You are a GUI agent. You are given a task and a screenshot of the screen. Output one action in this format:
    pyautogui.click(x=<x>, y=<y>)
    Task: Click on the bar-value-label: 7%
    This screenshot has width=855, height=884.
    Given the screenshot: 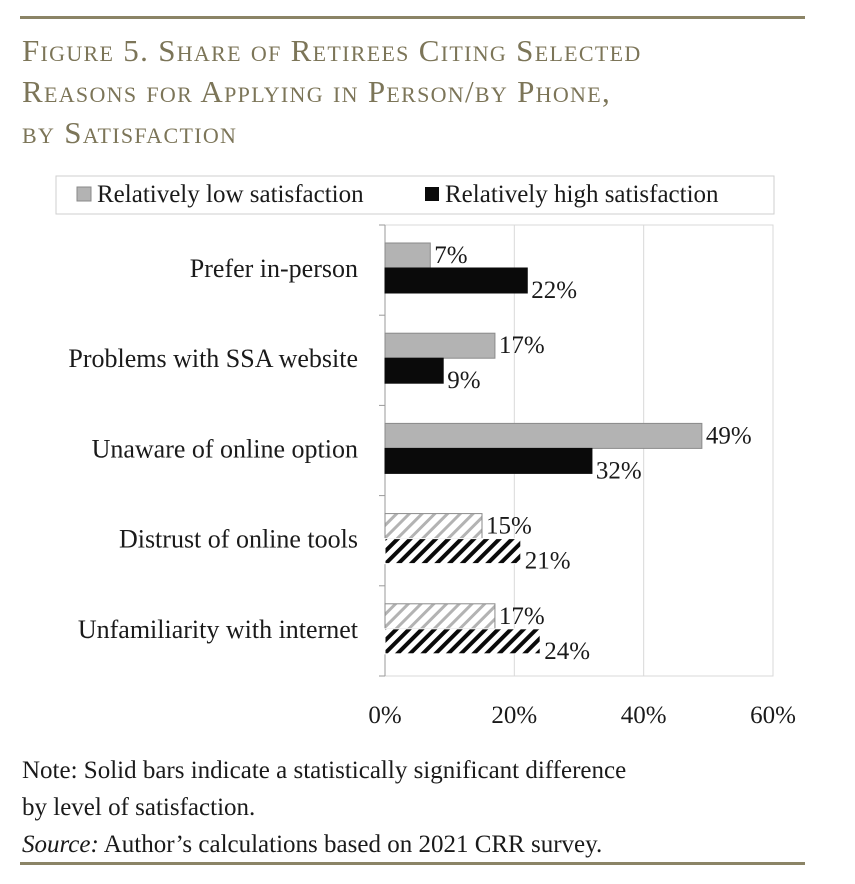 What is the action you would take?
    pyautogui.click(x=450, y=255)
    